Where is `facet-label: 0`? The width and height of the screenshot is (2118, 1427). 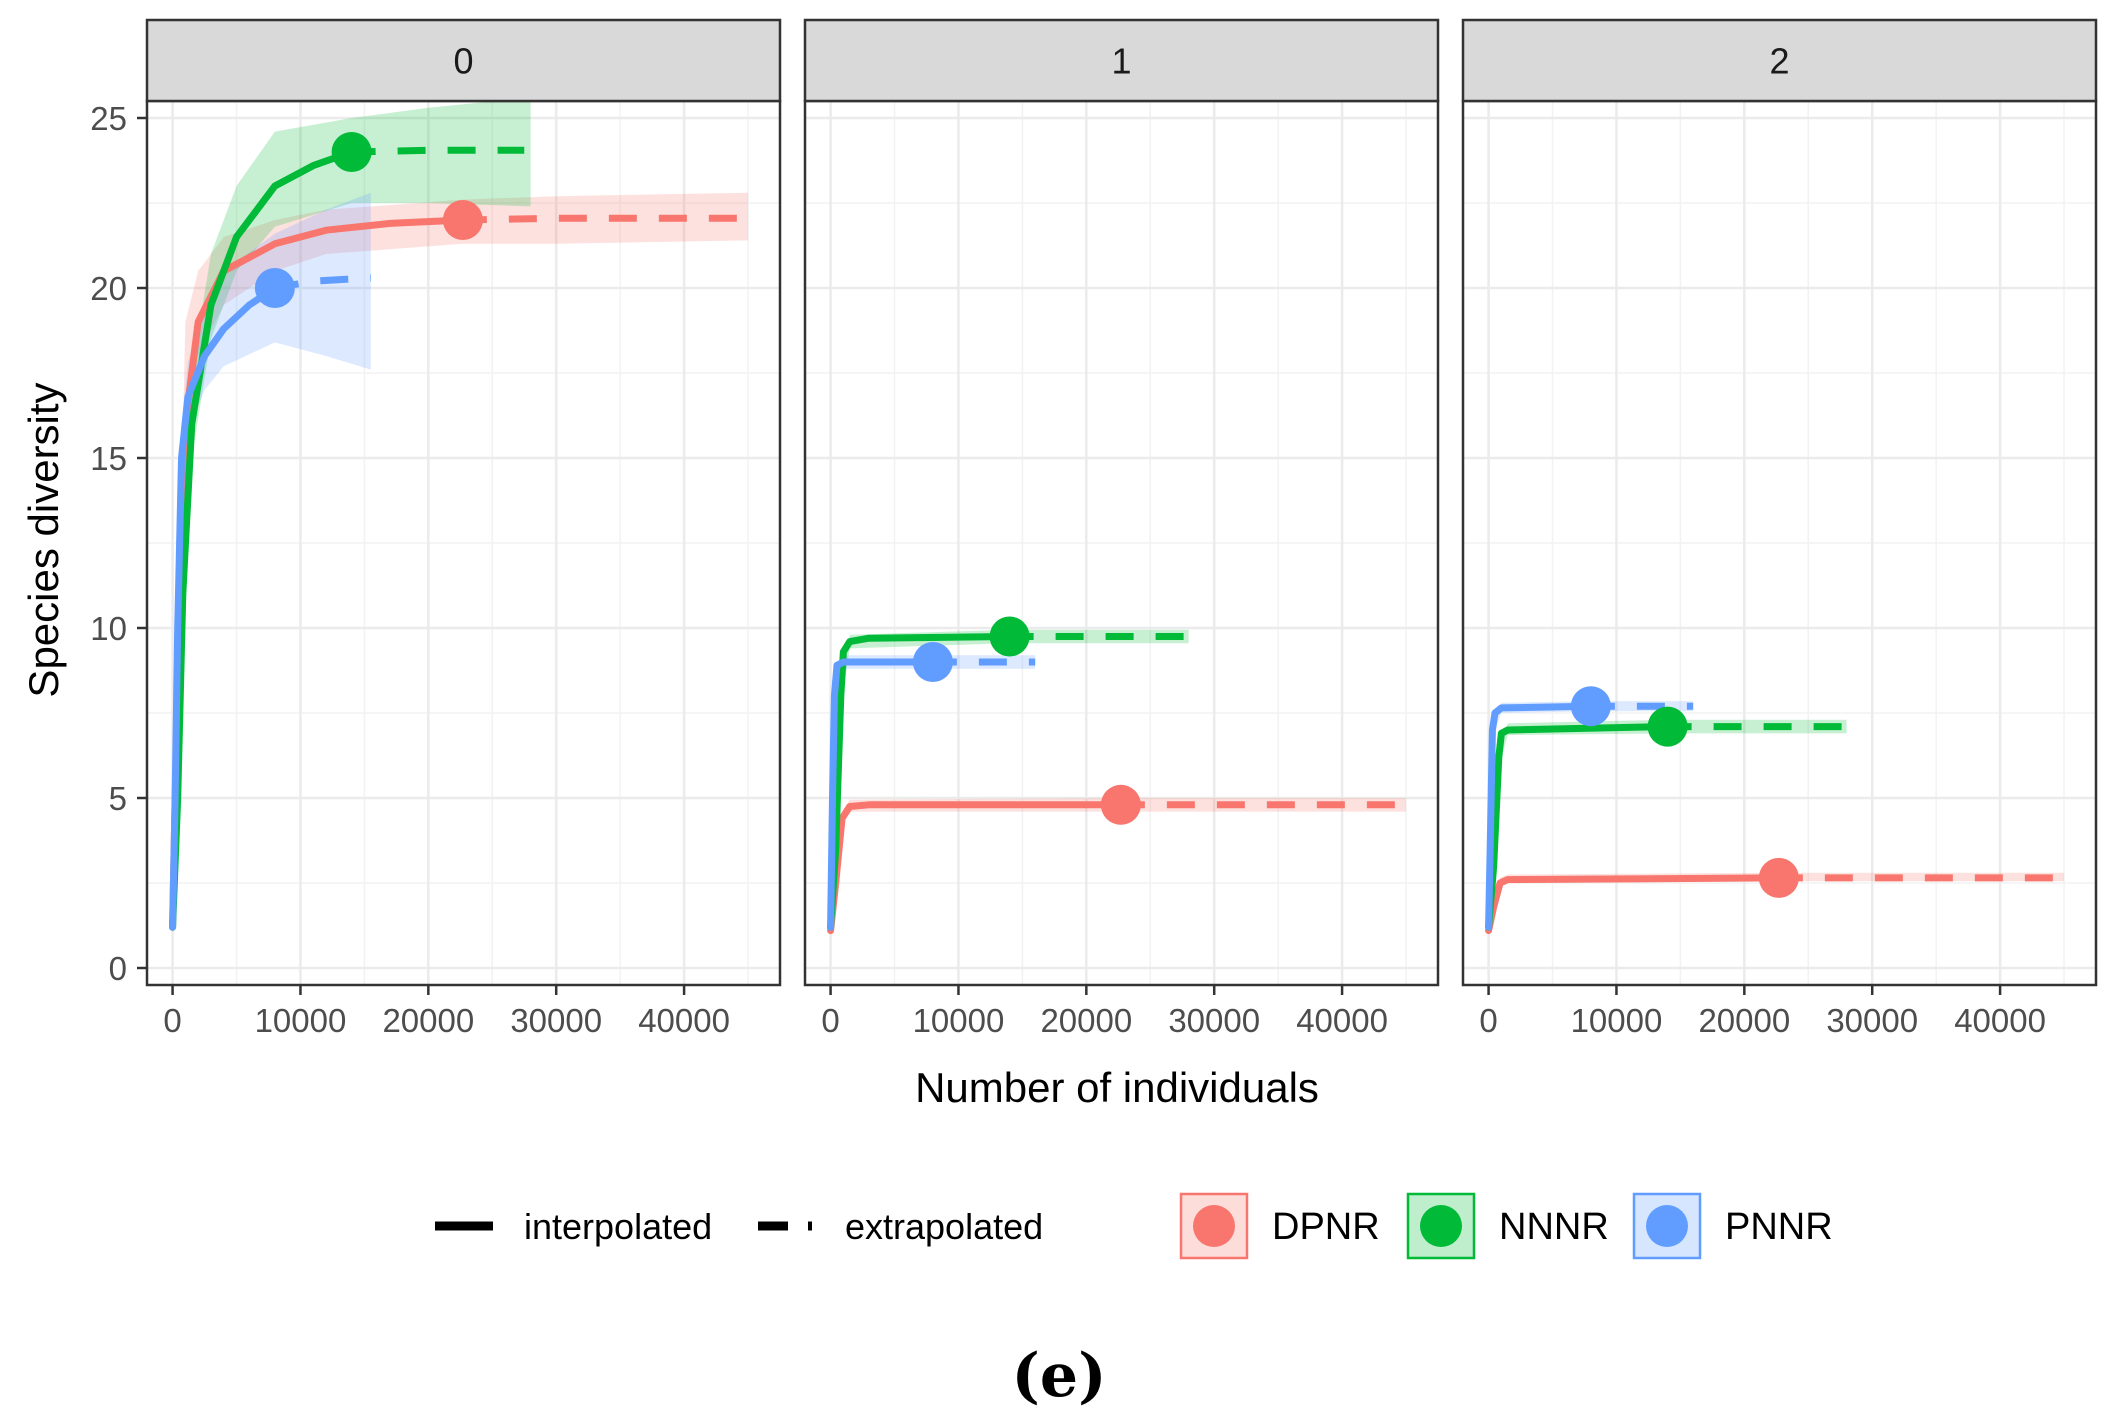 facet-label: 0 is located at coordinates (463, 61).